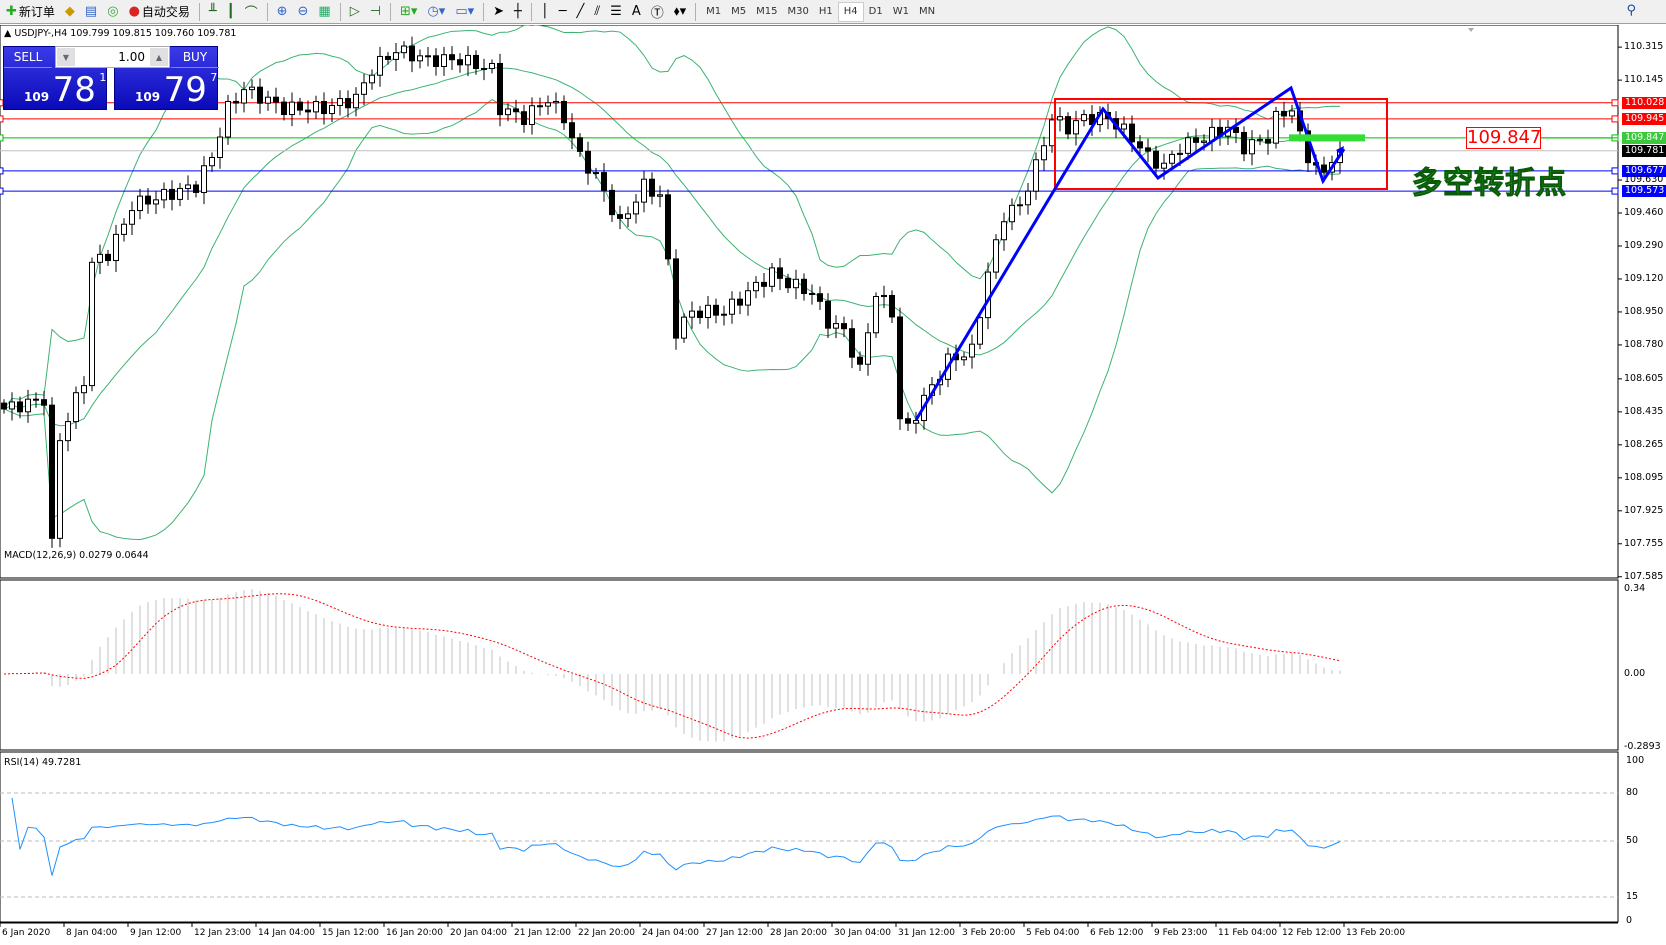 This screenshot has width=1666, height=945. I want to click on horizontal-line-button: ─, so click(563, 12).